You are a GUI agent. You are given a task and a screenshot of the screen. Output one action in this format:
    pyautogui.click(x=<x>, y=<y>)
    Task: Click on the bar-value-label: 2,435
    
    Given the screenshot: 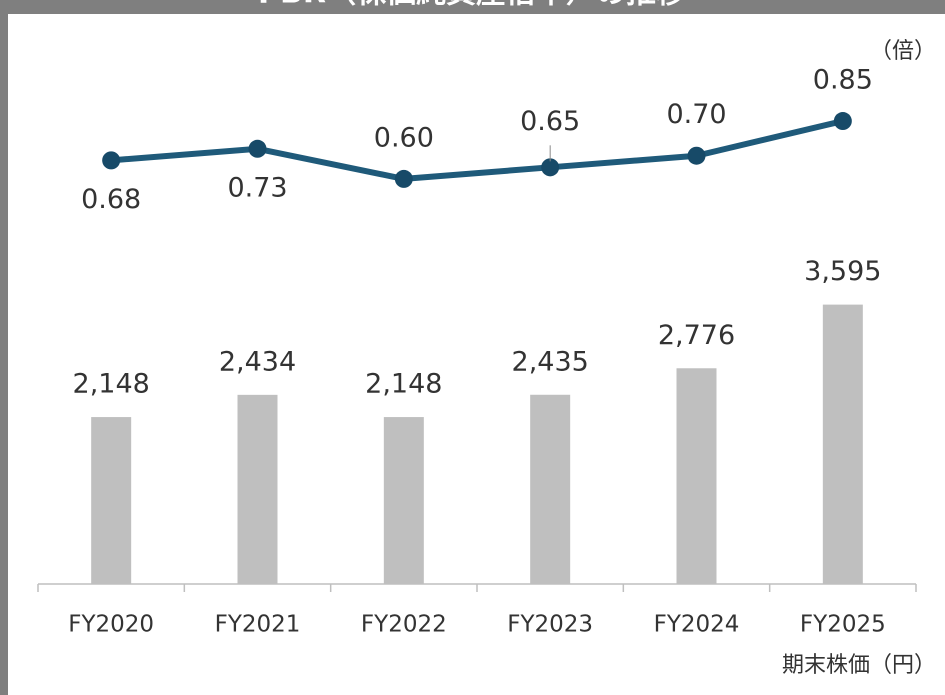 What is the action you would take?
    pyautogui.click(x=550, y=361)
    